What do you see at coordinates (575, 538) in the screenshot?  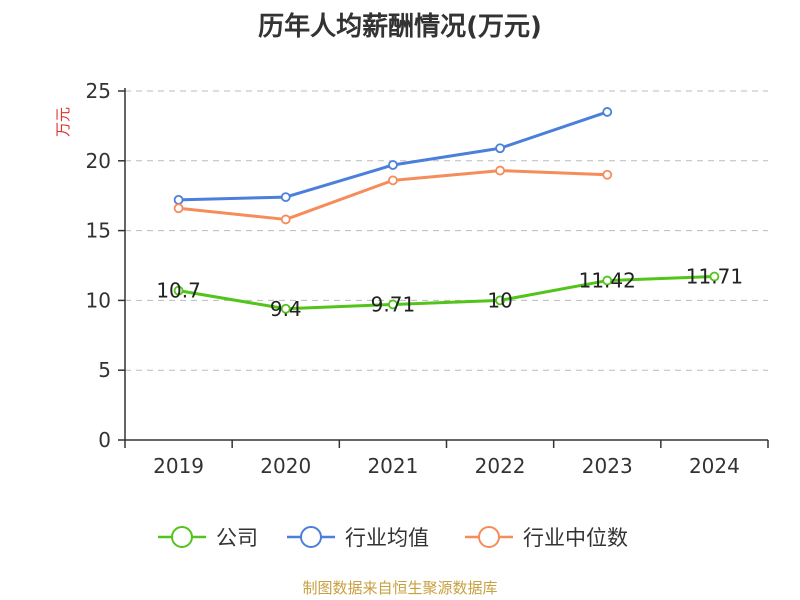 I see `legend-label: 行业中位数` at bounding box center [575, 538].